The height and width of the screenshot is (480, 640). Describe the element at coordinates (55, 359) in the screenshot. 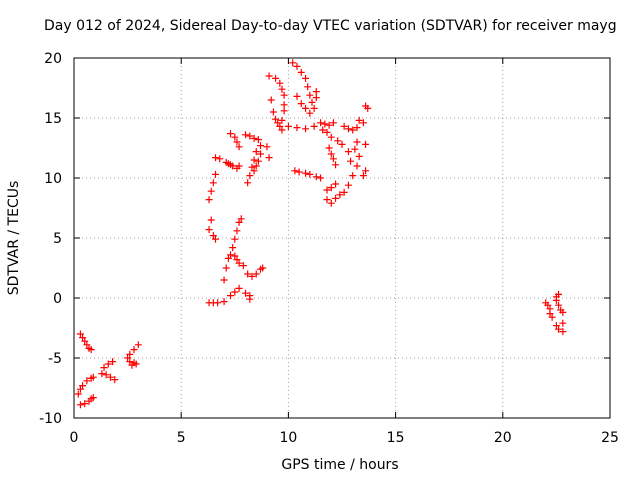

I see `y-tick-label: -5` at that location.